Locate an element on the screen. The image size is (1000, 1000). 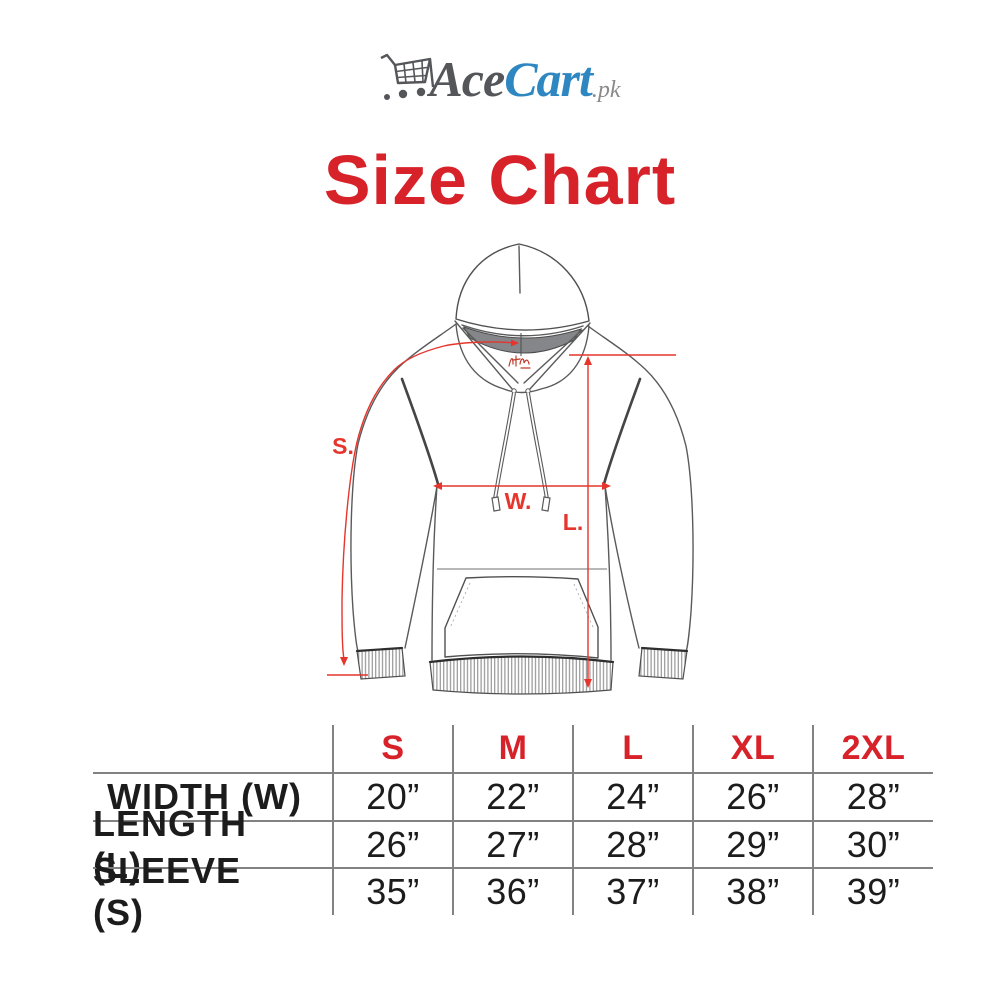
hoodie-body is located at coordinates (522, 509).